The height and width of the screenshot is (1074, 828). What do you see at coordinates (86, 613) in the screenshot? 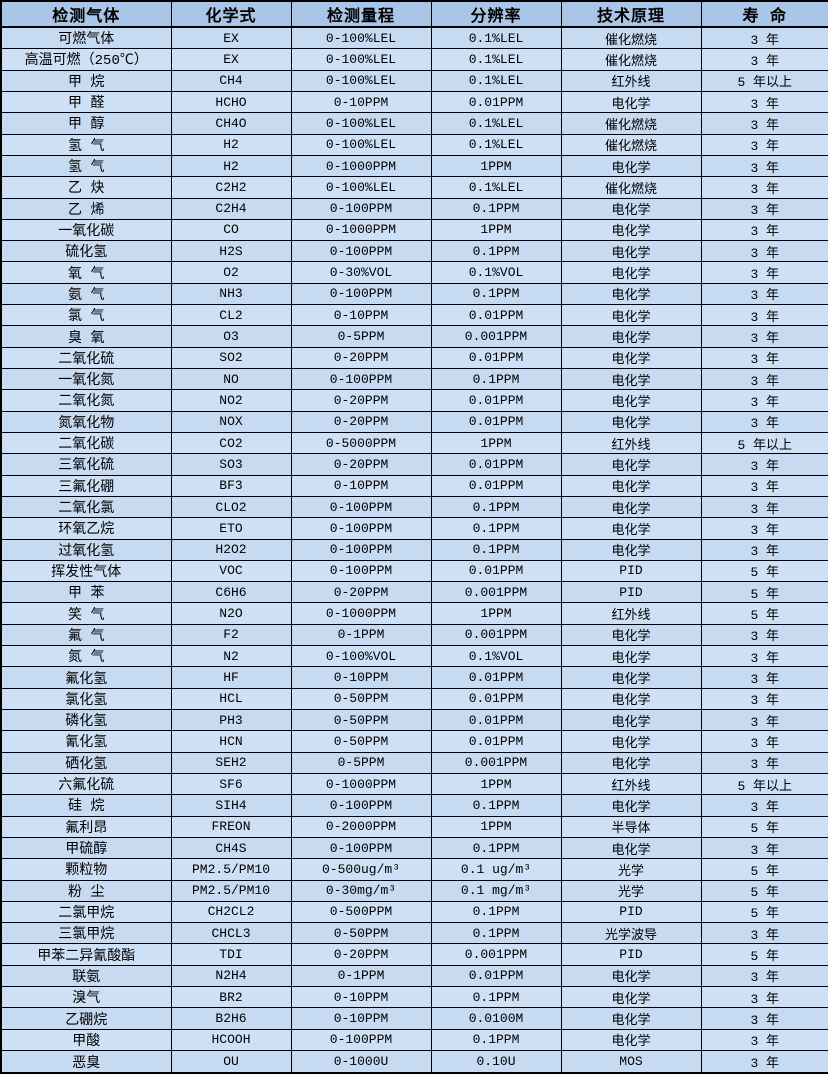
I see `gas-name-cell: 笑 气` at bounding box center [86, 613].